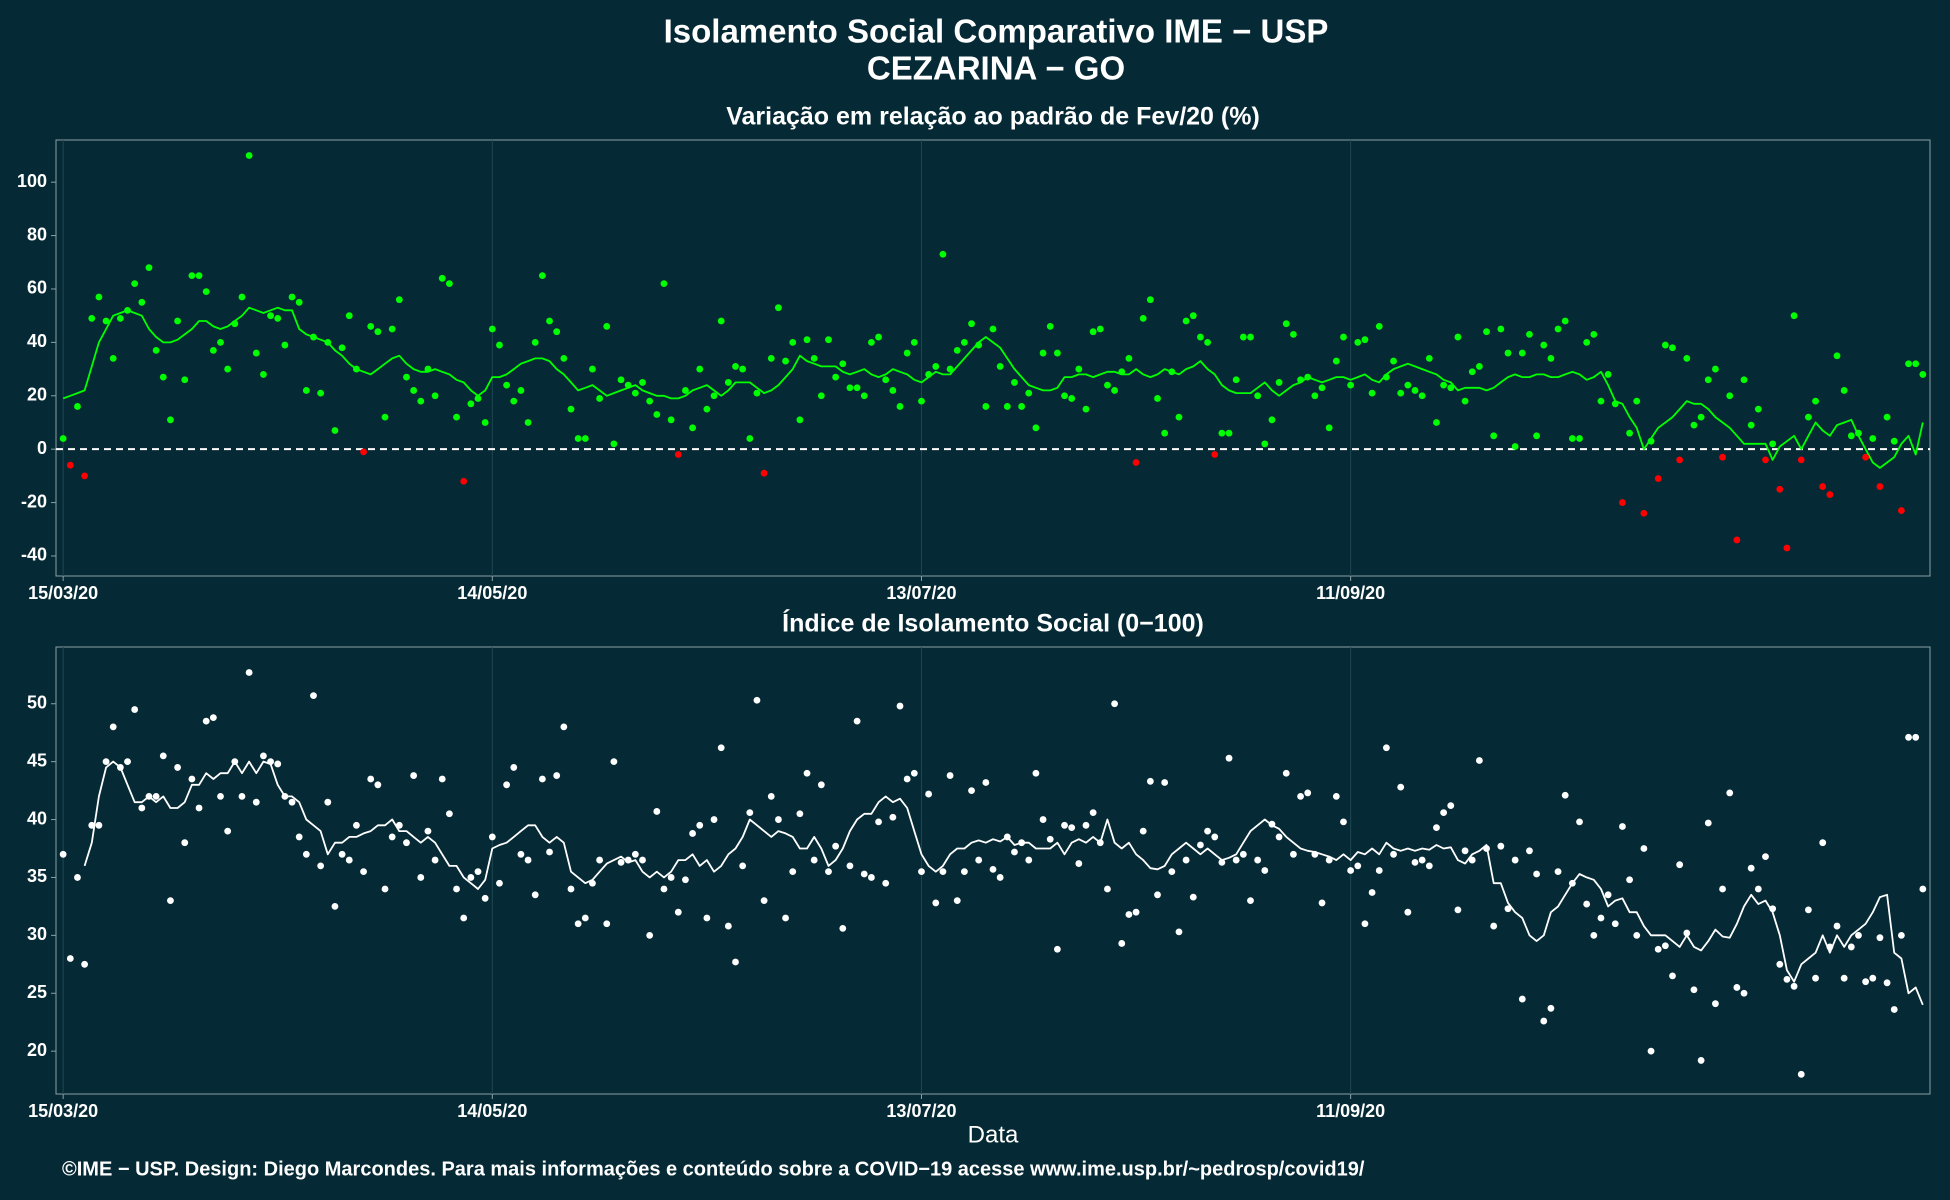 The width and height of the screenshot is (1950, 1200). Describe the element at coordinates (37, 760) in the screenshot. I see `y-tick-label: 45` at that location.